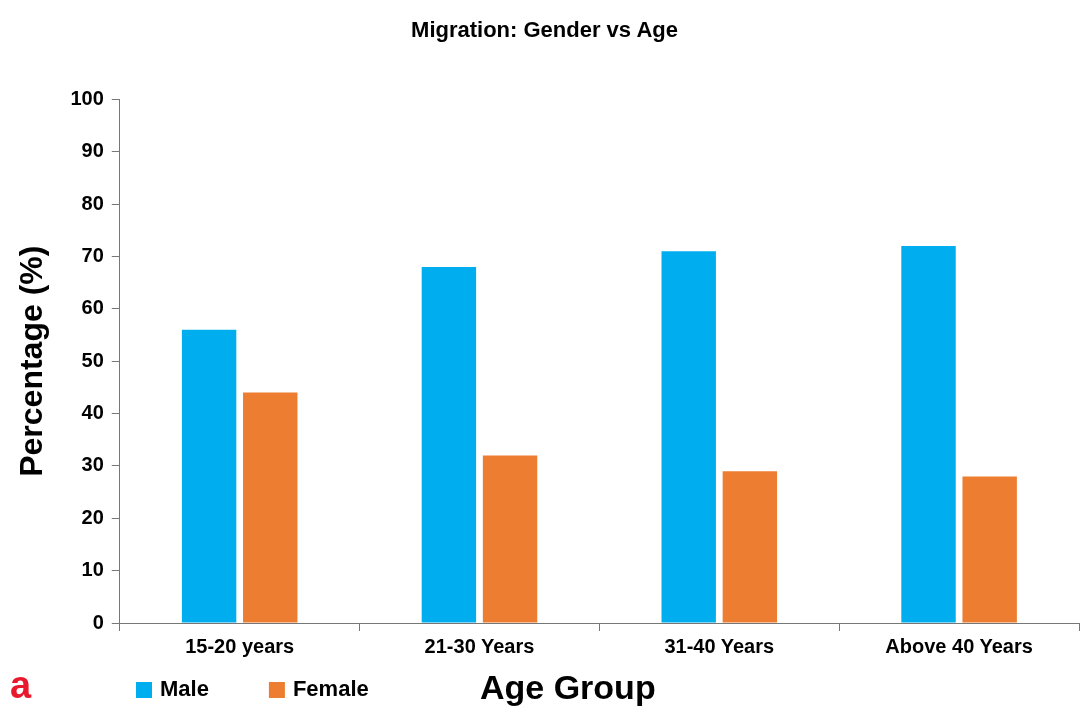 The image size is (1081, 713). I want to click on y-tick-label: 90, so click(92, 150).